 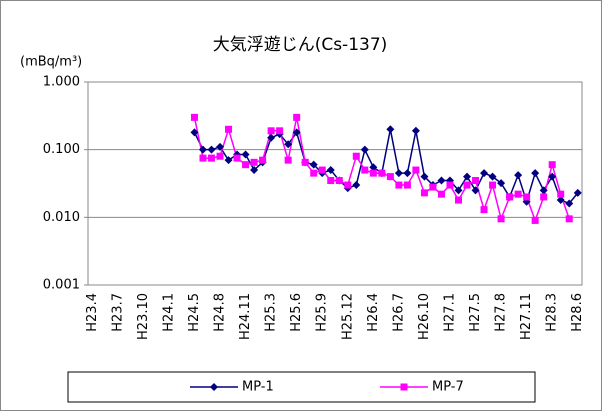 I want to click on y-tick-label: 0.010, so click(x=61, y=217).